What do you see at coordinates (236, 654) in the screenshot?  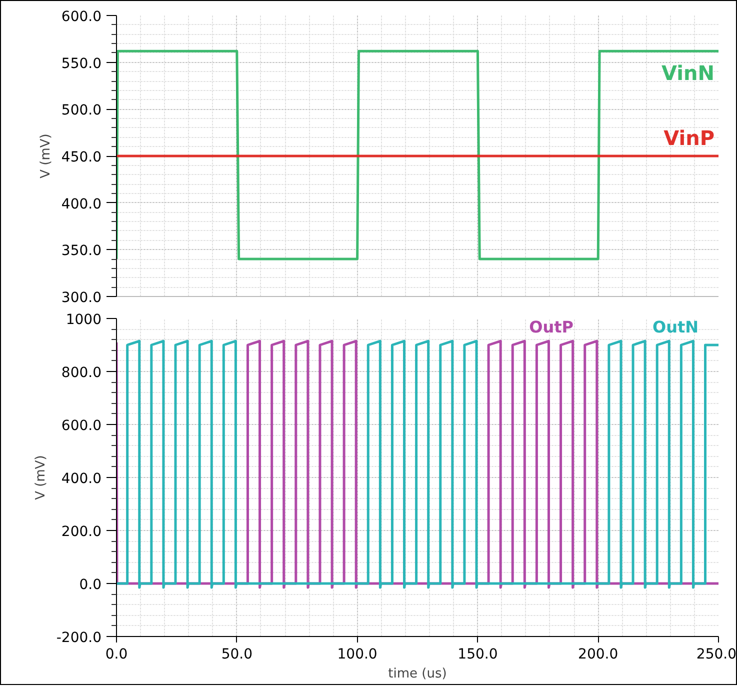 I see `x-tick-label: 50.0` at bounding box center [236, 654].